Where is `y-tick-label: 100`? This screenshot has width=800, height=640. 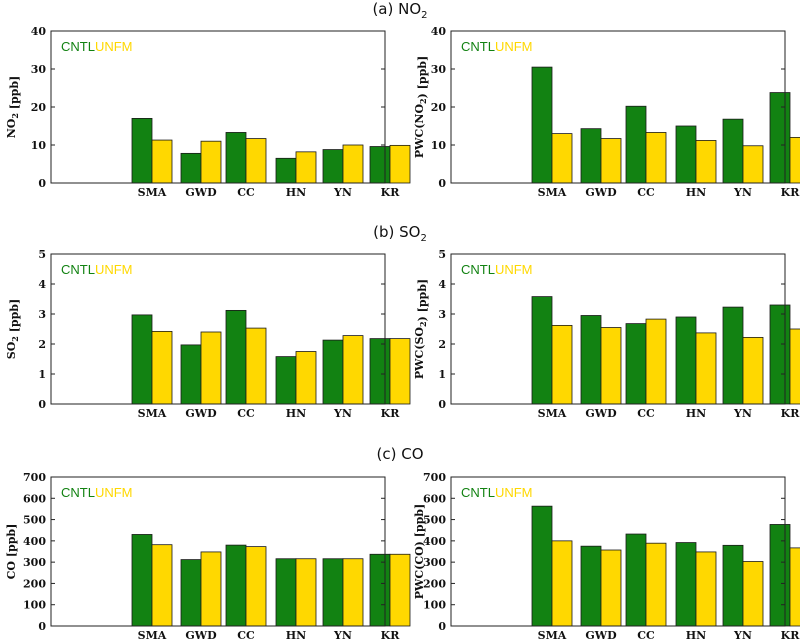
y-tick-label: 100 is located at coordinates (34, 605).